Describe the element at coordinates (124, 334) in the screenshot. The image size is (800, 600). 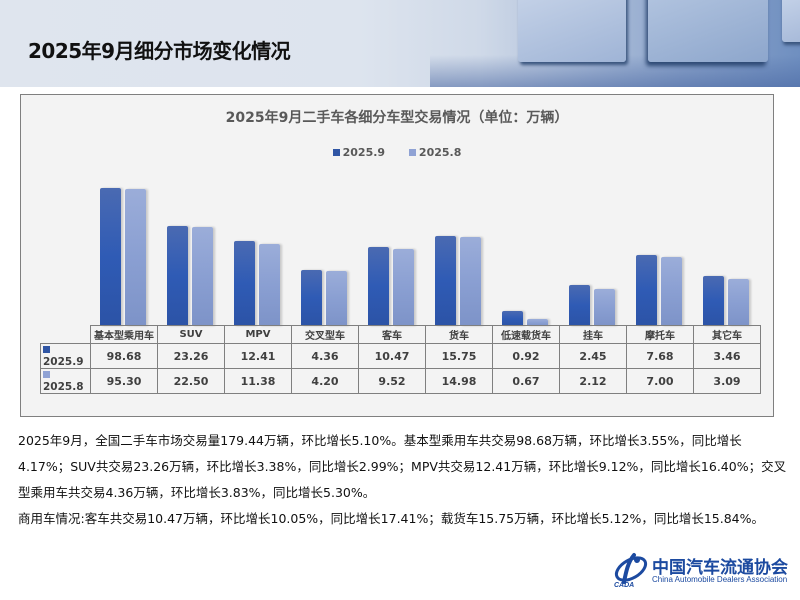
I see `category-header: 基本型乘用车` at that location.